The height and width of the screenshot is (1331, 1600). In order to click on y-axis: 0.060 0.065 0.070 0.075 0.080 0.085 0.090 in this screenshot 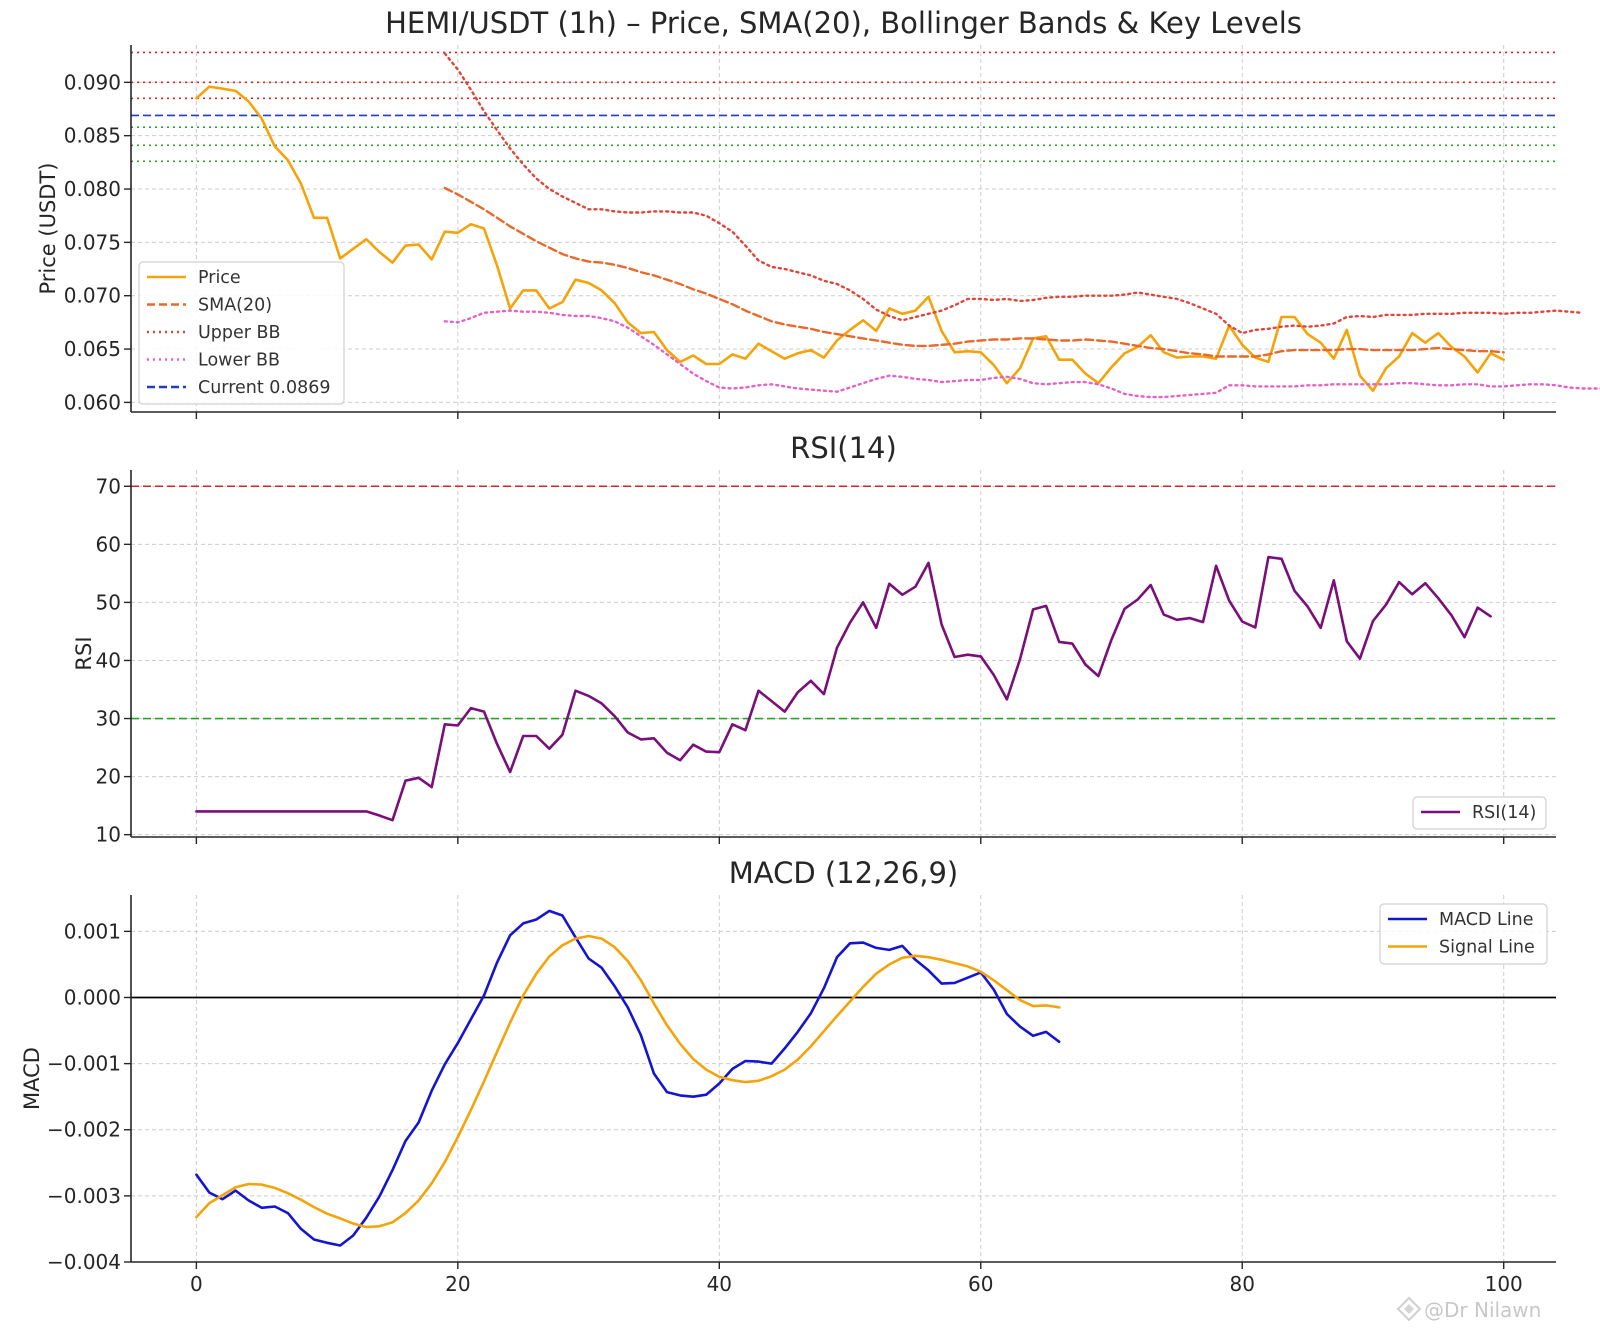, I will do `click(97, 242)`.